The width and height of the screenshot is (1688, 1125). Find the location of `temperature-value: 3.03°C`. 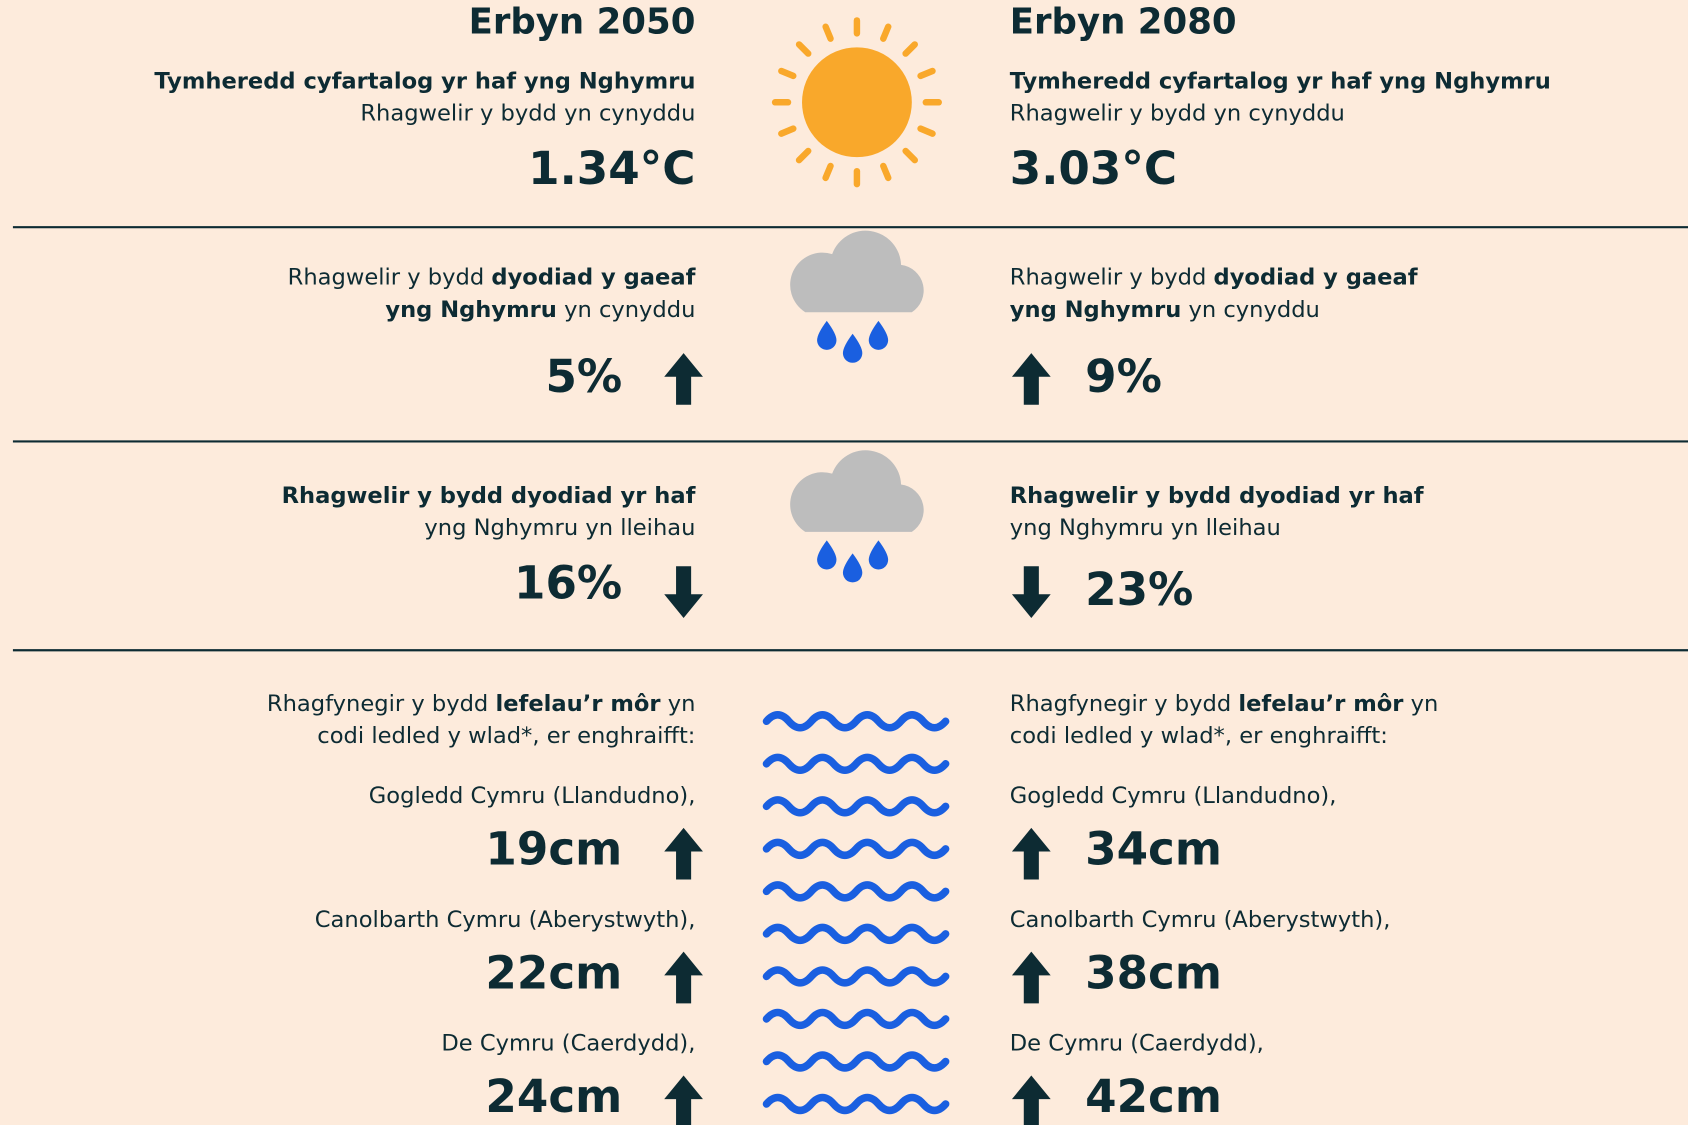

temperature-value: 3.03°C is located at coordinates (1093, 168).